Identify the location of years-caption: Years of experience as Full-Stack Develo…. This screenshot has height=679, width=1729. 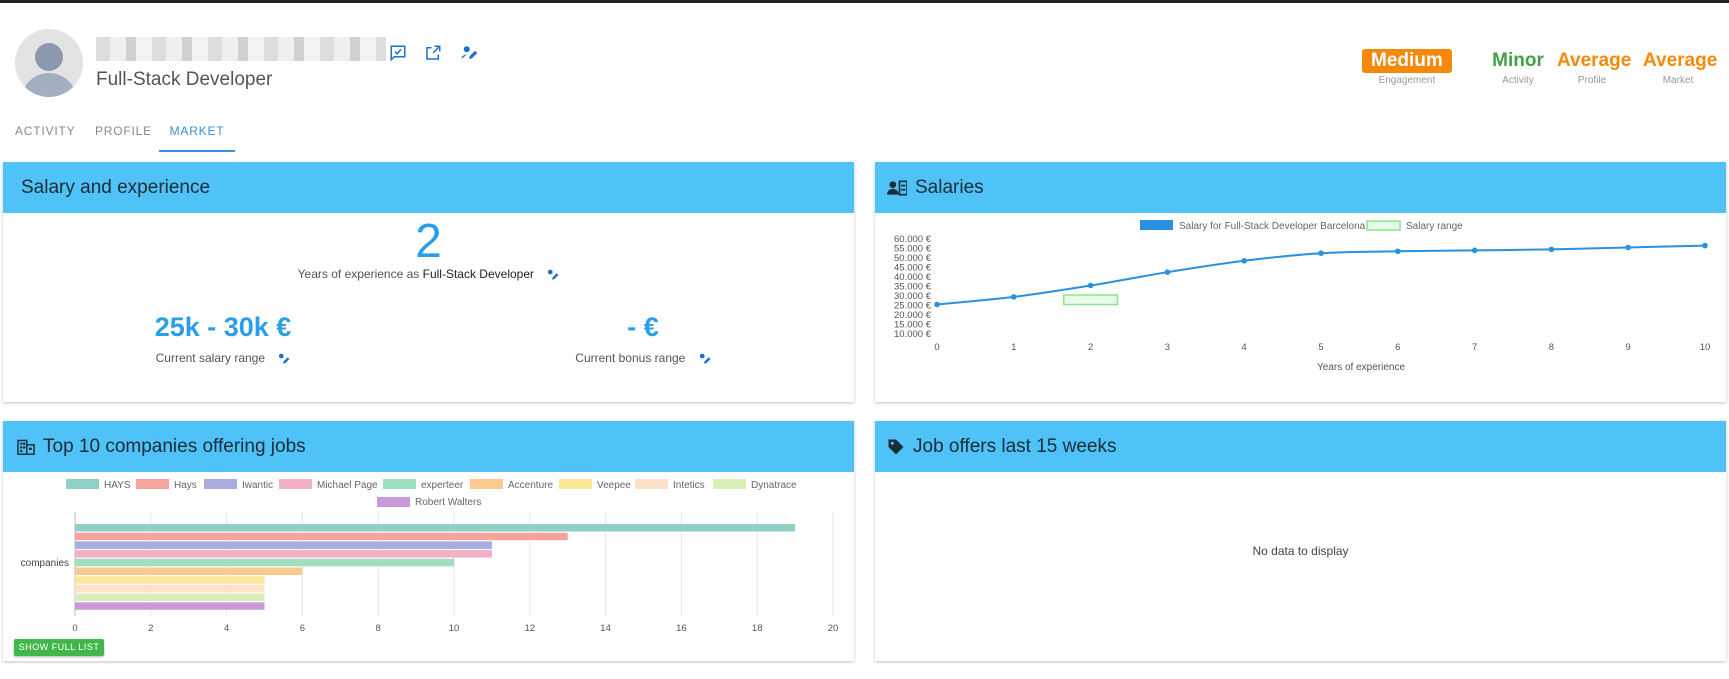
(428, 274).